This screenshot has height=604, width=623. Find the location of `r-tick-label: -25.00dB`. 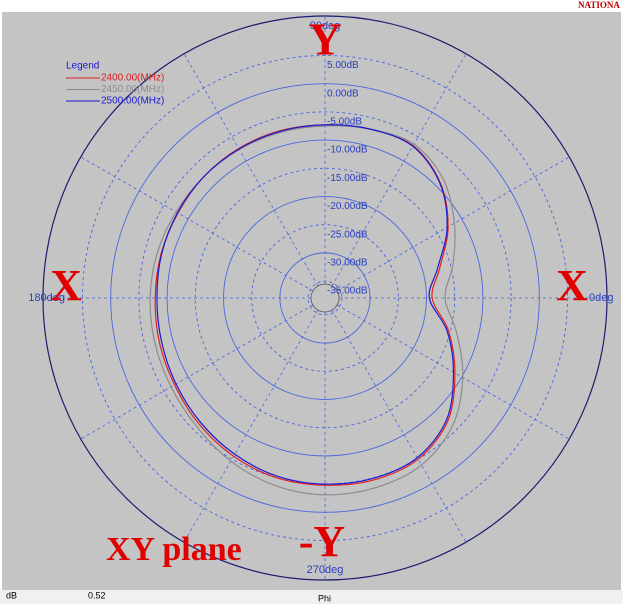

r-tick-label: -25.00dB is located at coordinates (347, 234).